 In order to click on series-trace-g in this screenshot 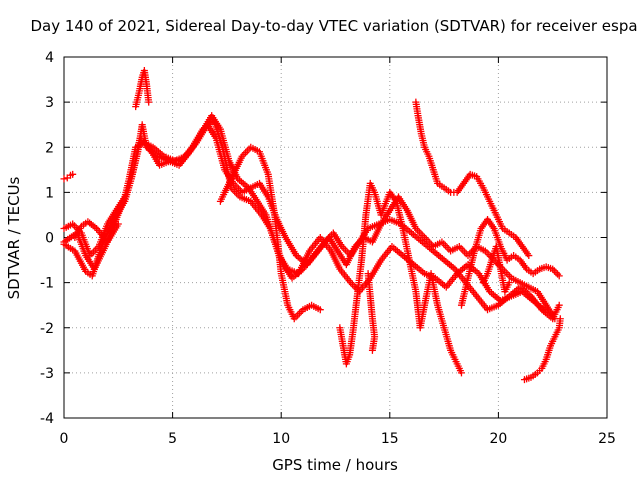, I will do `click(400, 278)`.